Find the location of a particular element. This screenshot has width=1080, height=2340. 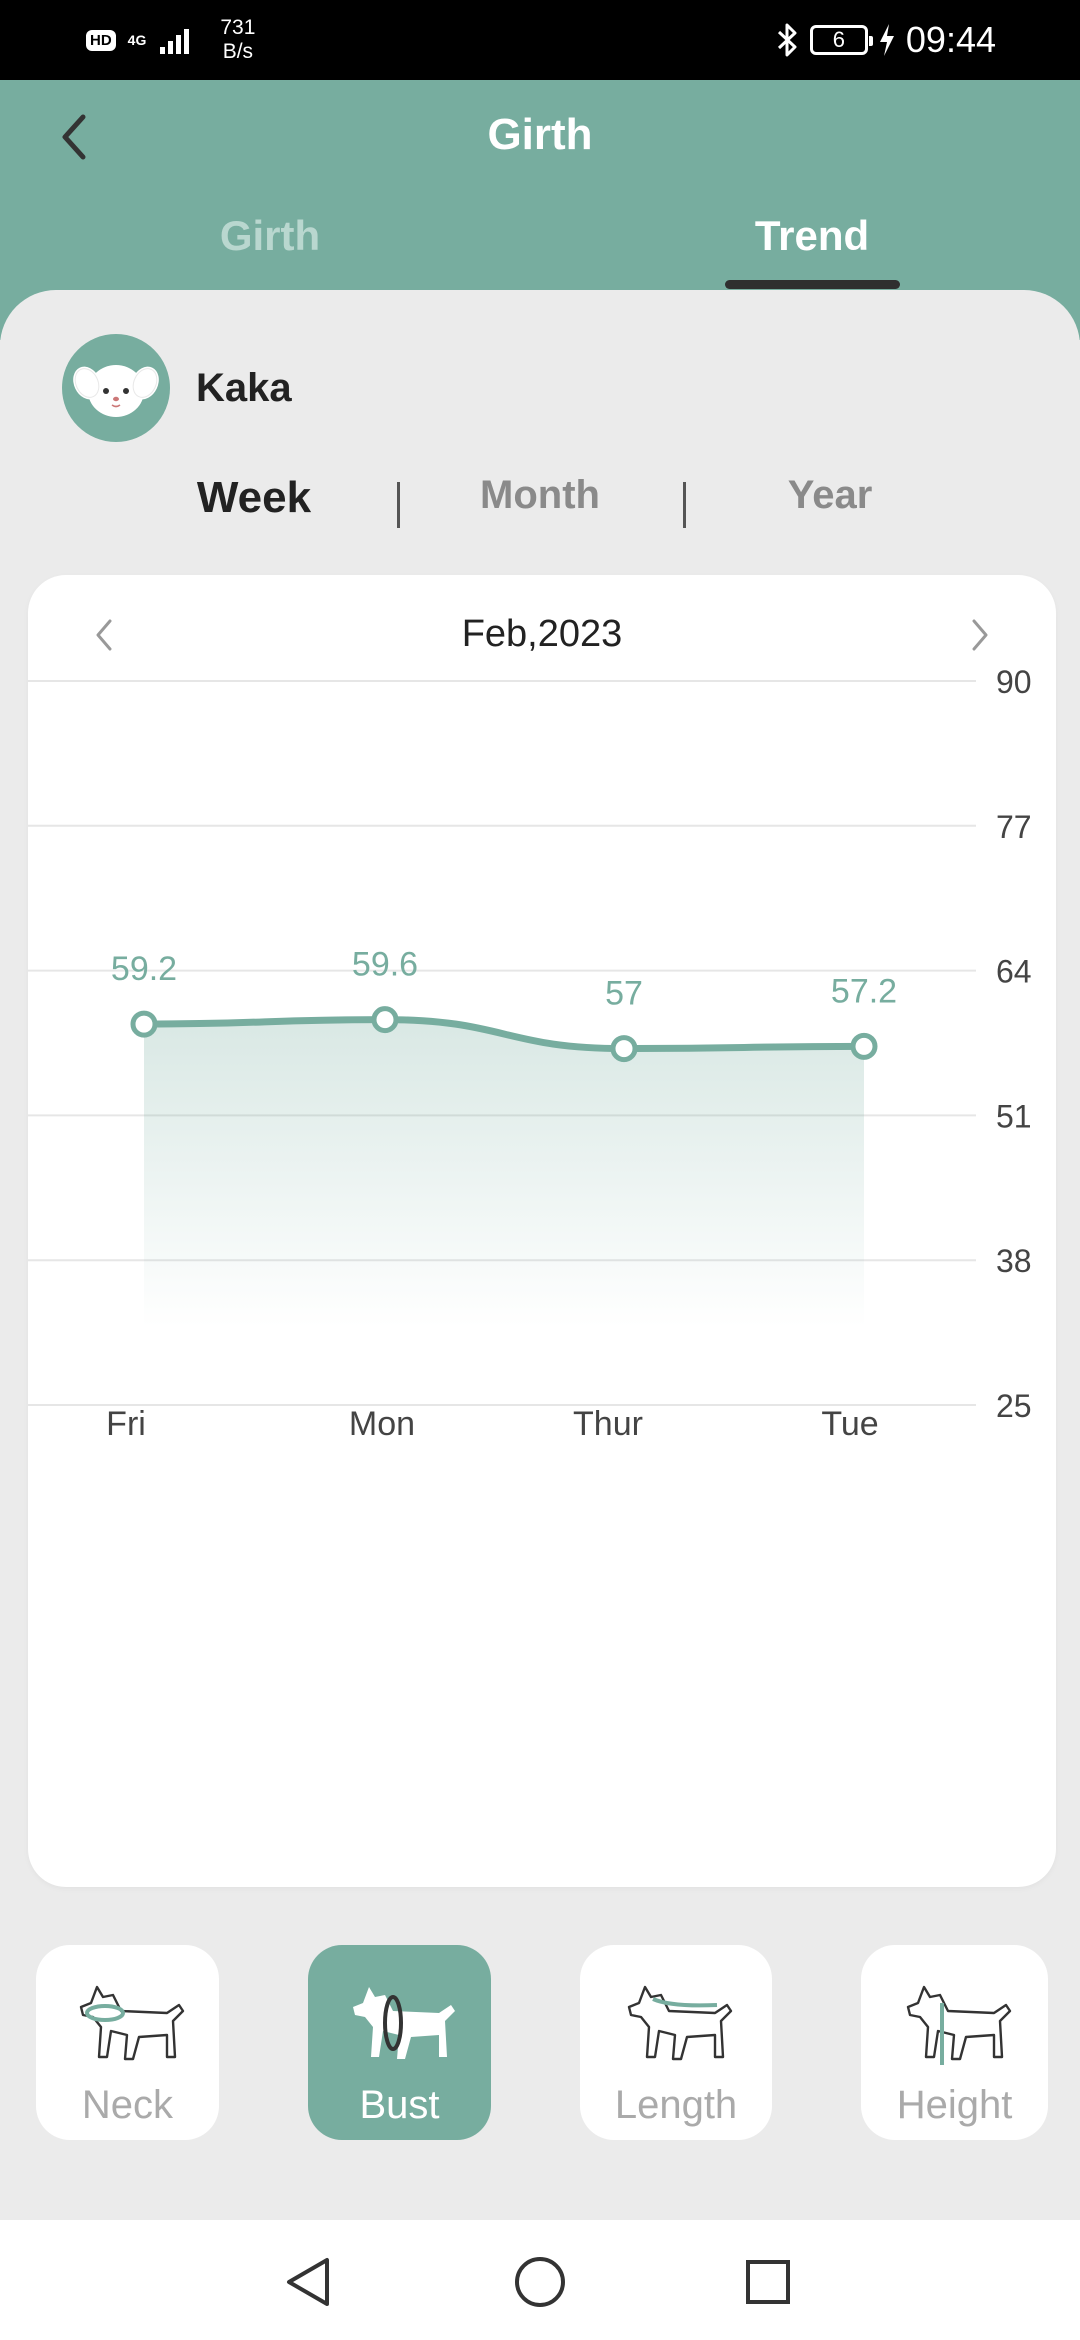

chevron-left-icon is located at coordinates (104, 635).